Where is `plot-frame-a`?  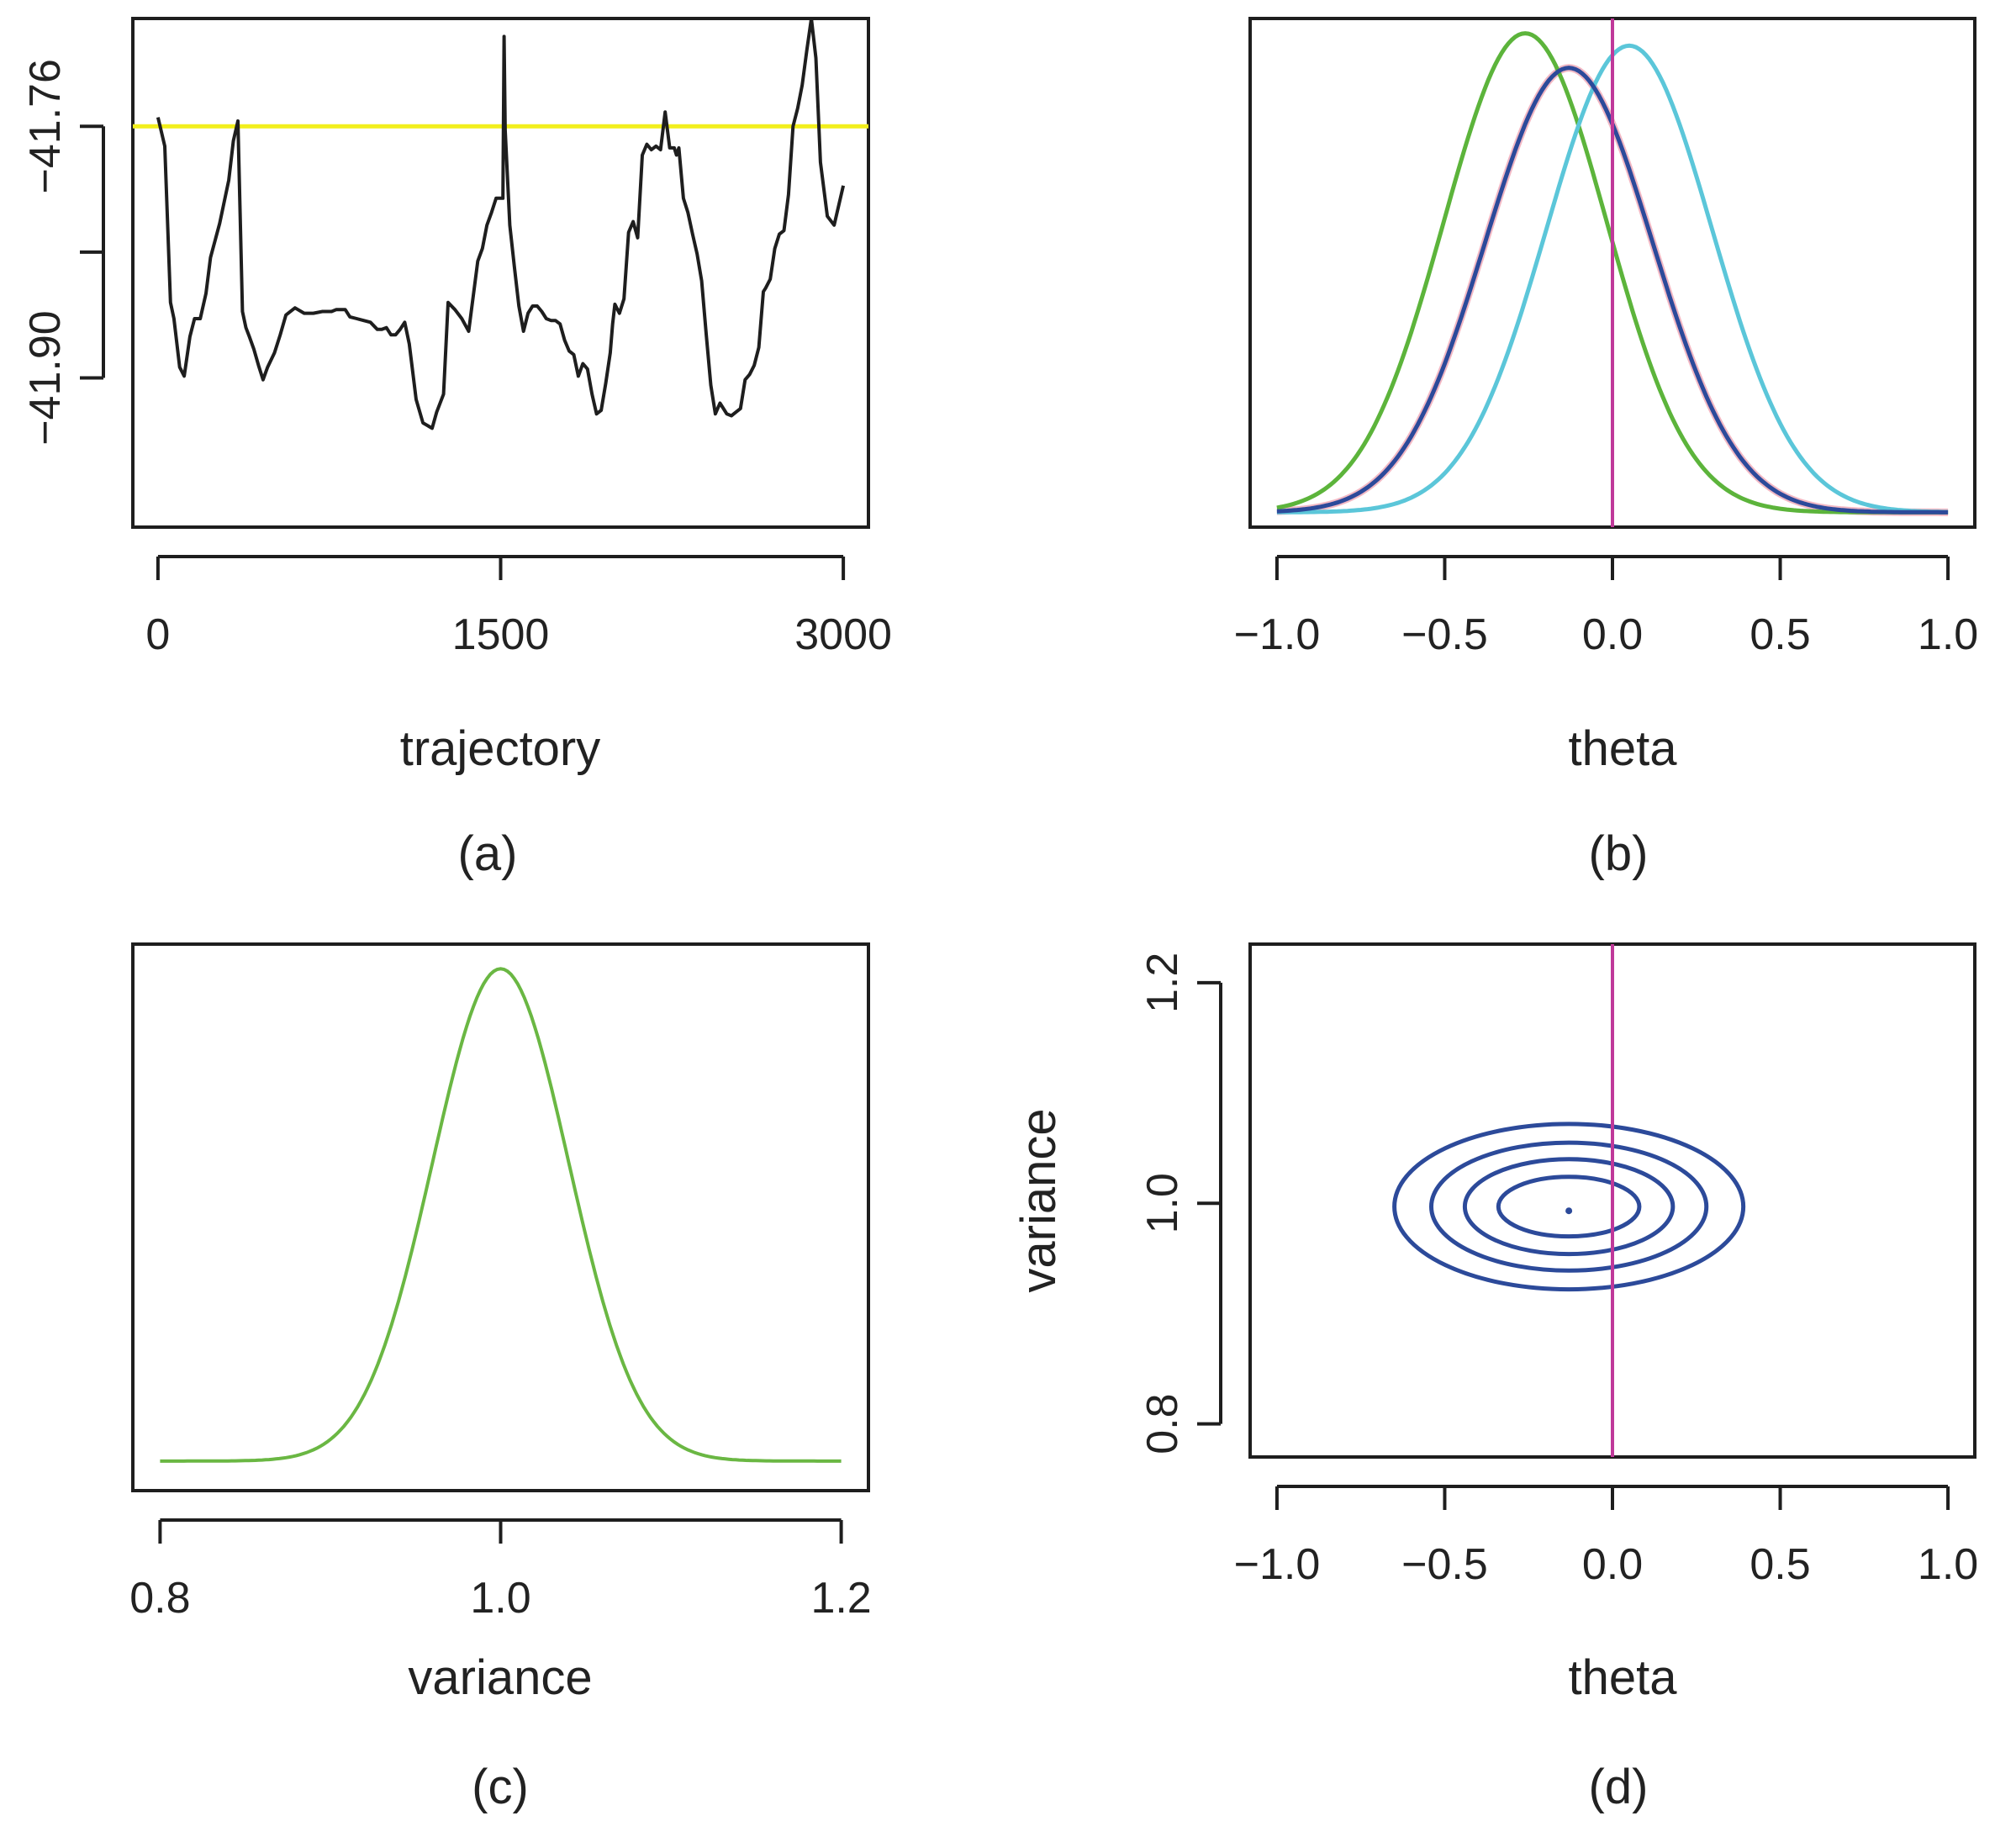 plot-frame-a is located at coordinates (500, 273).